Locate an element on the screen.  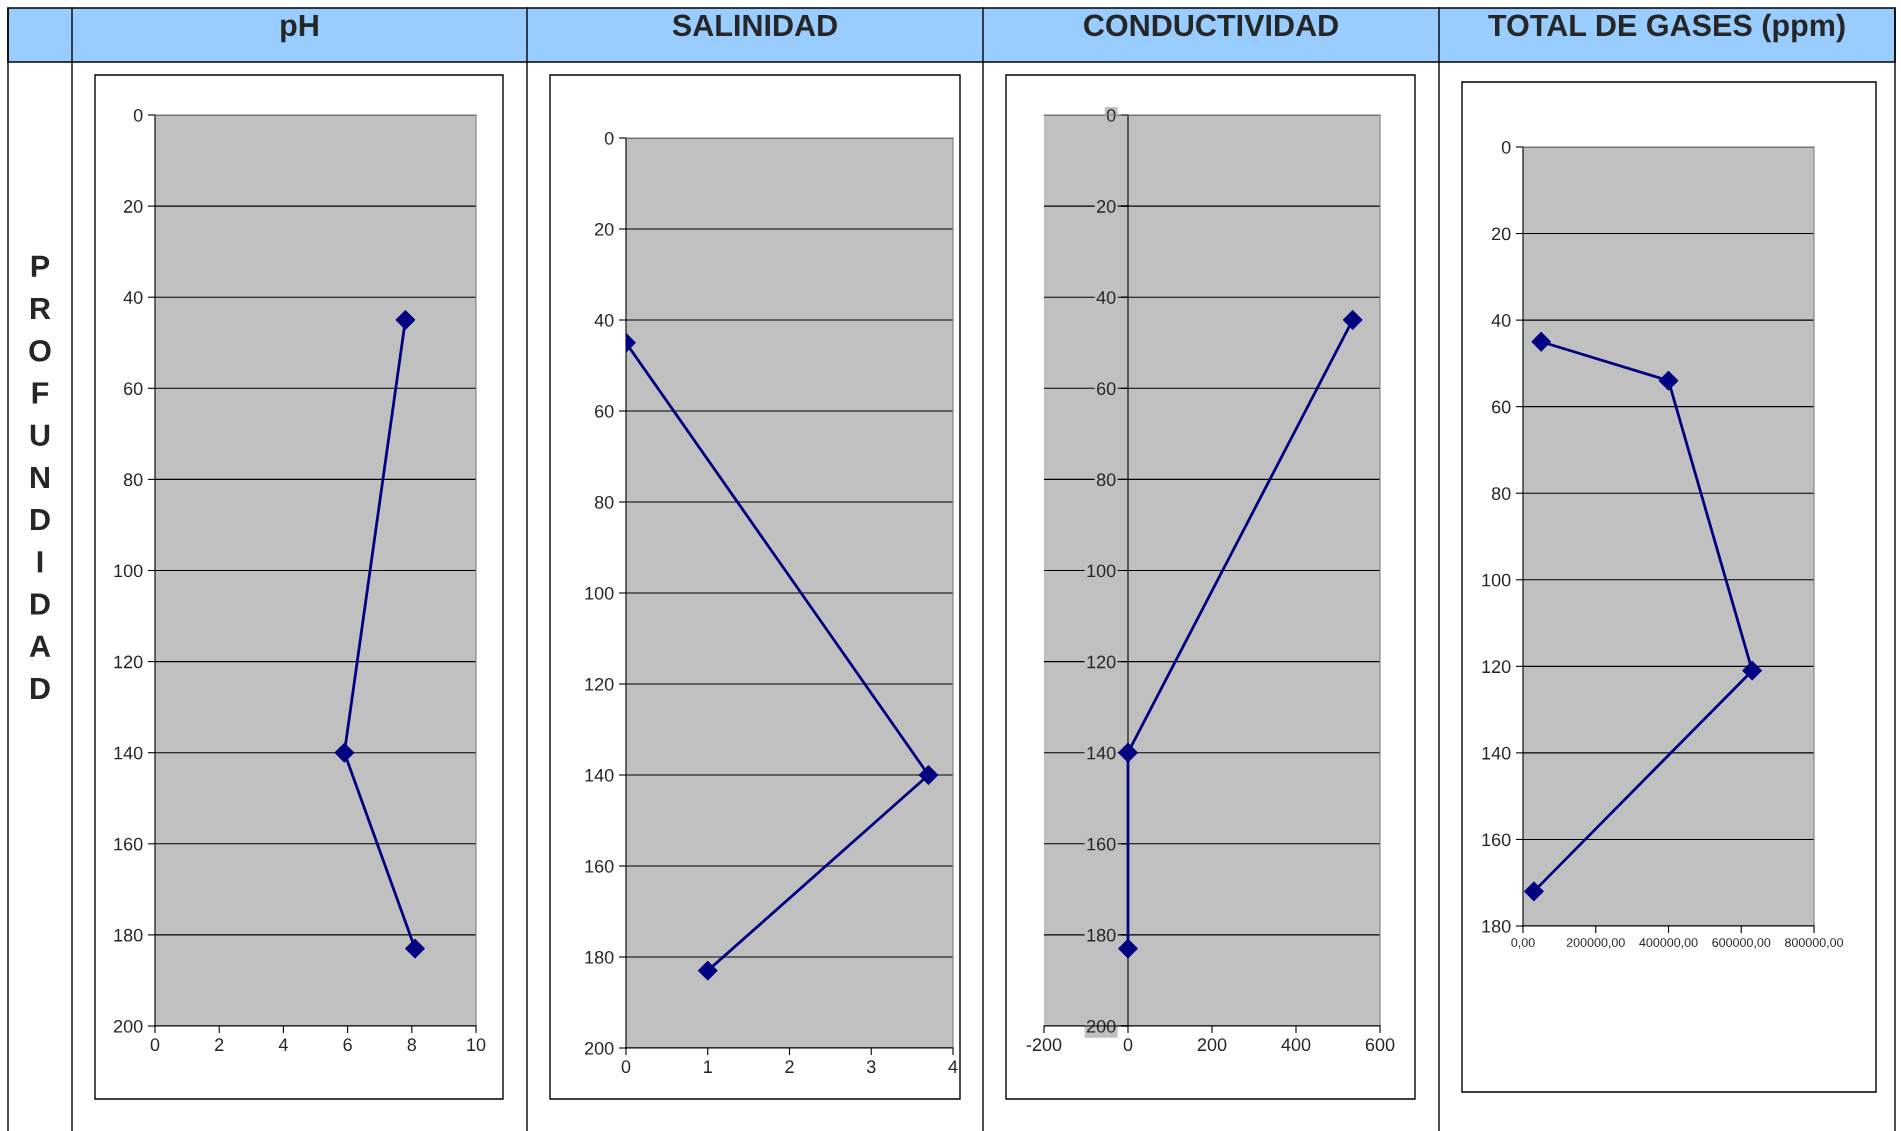
x-tick-label: 600000,00 is located at coordinates (1741, 943).